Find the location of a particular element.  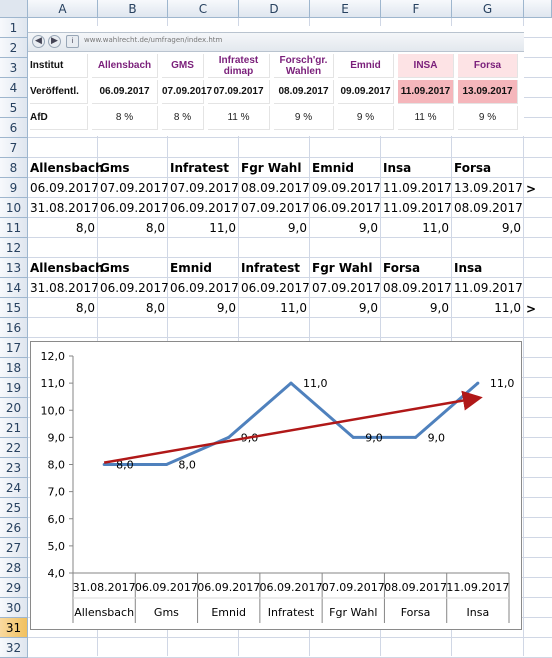

row-header-10: 10 is located at coordinates (14, 208).